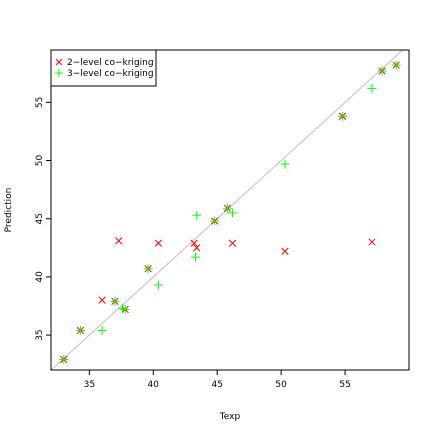 This screenshot has width=436, height=436. Describe the element at coordinates (110, 74) in the screenshot. I see `legend-label: 3−level co−kriging` at that location.